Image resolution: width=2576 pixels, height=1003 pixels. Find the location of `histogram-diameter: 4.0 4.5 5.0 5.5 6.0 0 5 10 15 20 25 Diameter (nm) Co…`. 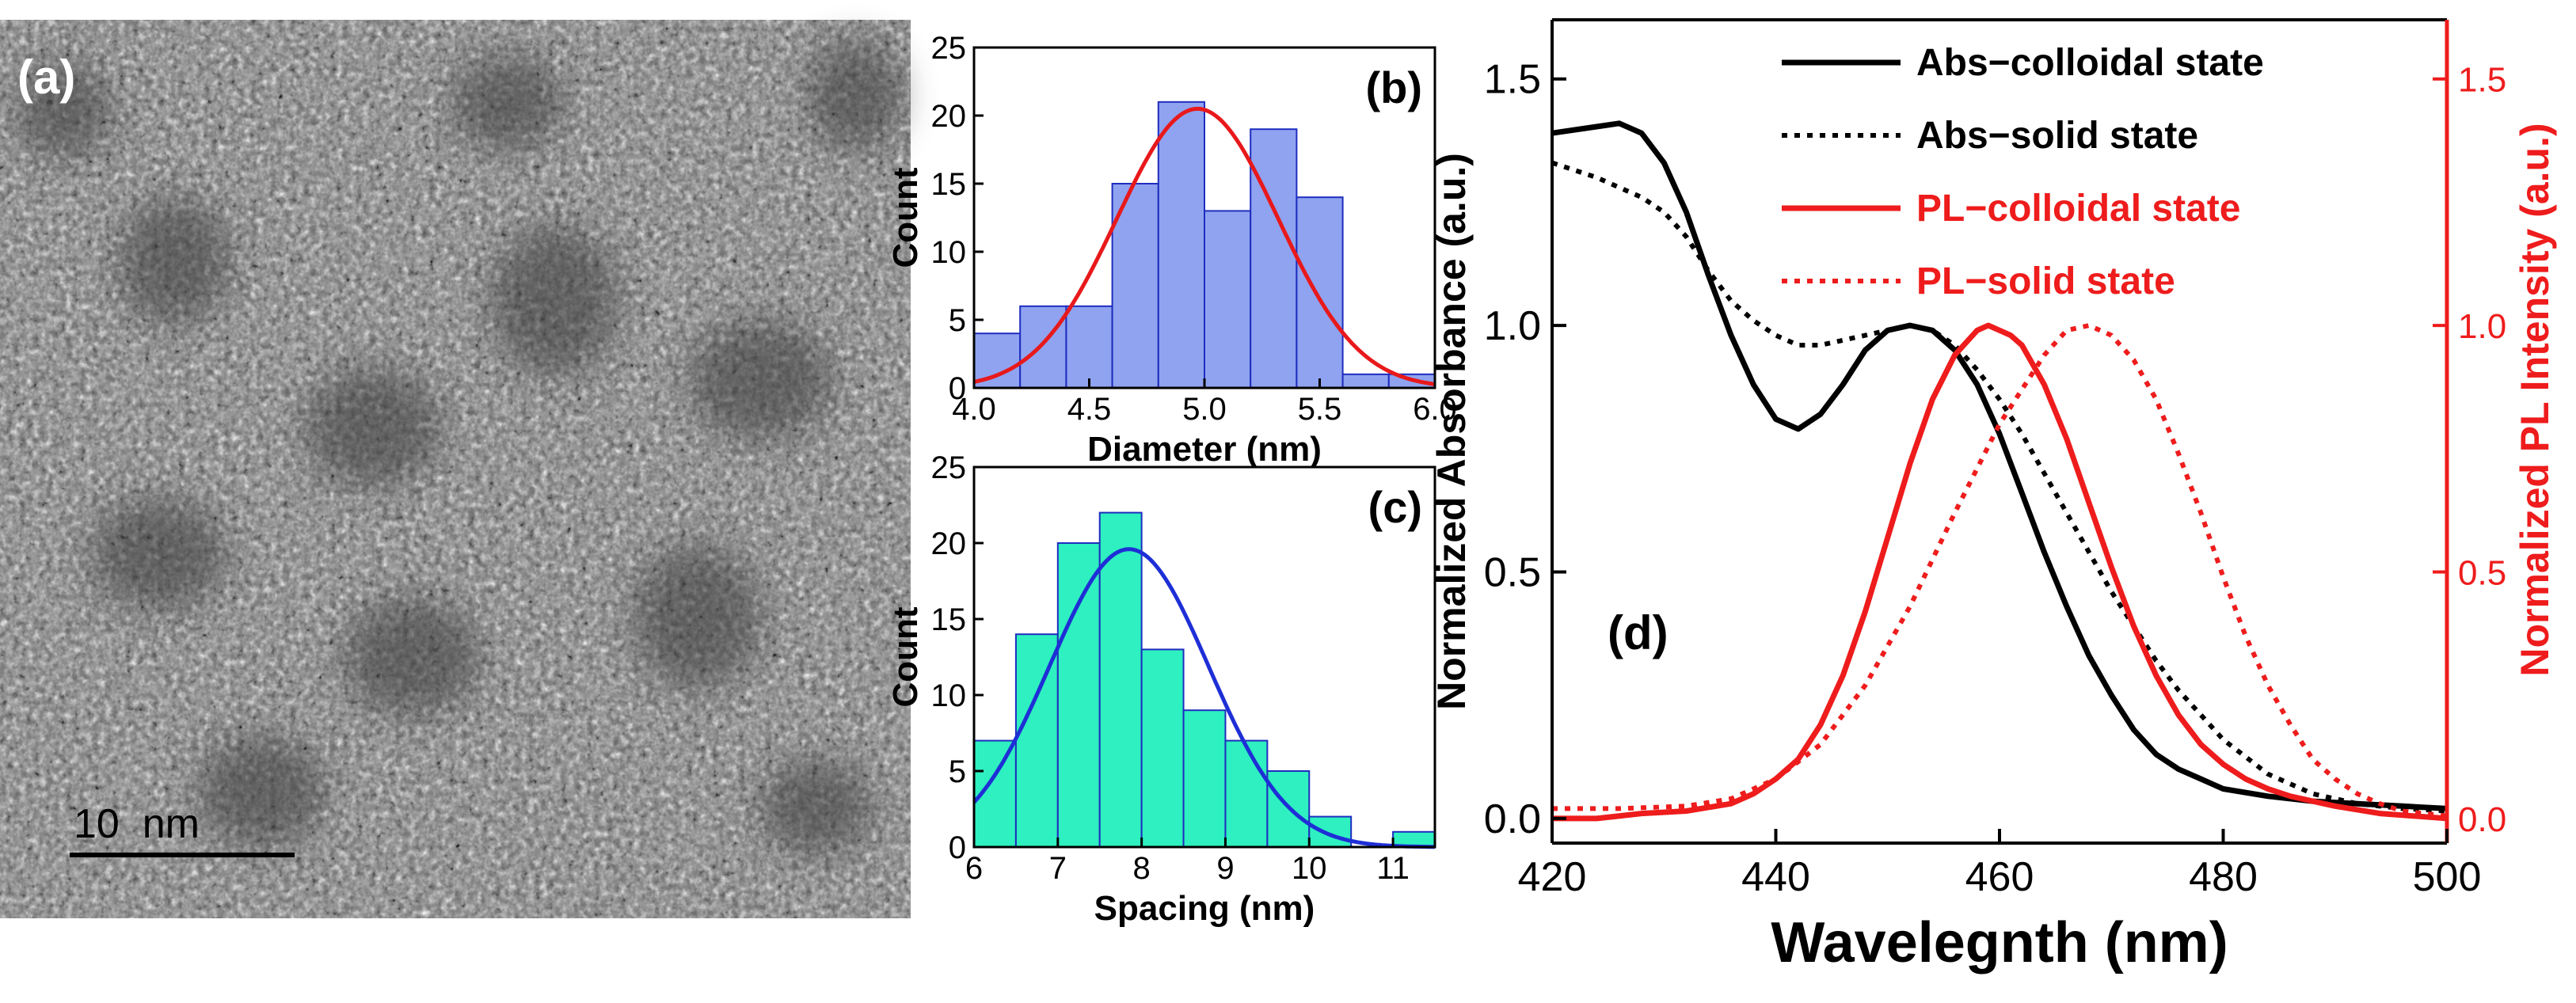

histogram-diameter: 4.0 4.5 5.0 5.5 6.0 0 5 10 15 20 25 Diameter (nm) Co… is located at coordinates (1171, 250).